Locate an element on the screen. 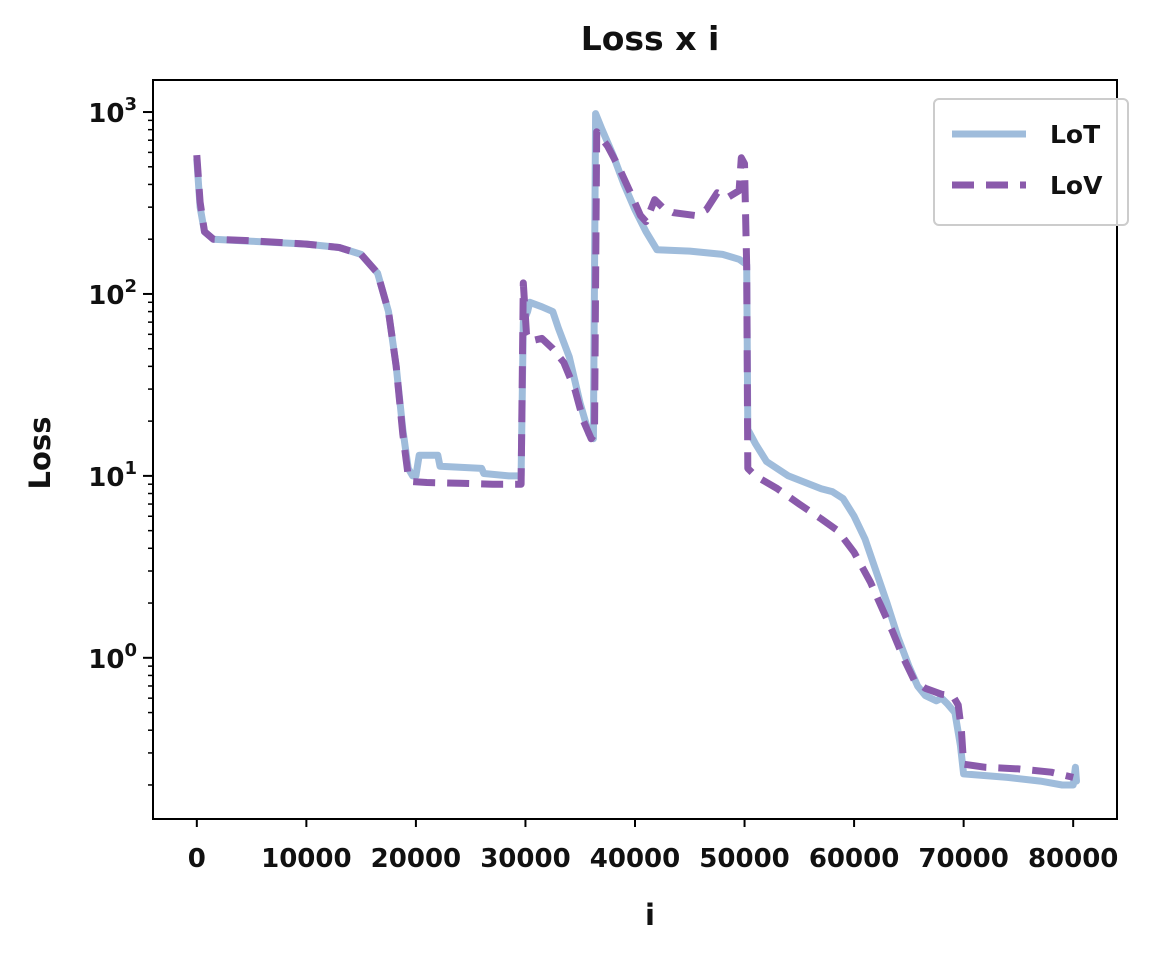 Image resolution: width=1170 pixels, height=956 pixels. y-tick-label: 10² is located at coordinates (112, 293).